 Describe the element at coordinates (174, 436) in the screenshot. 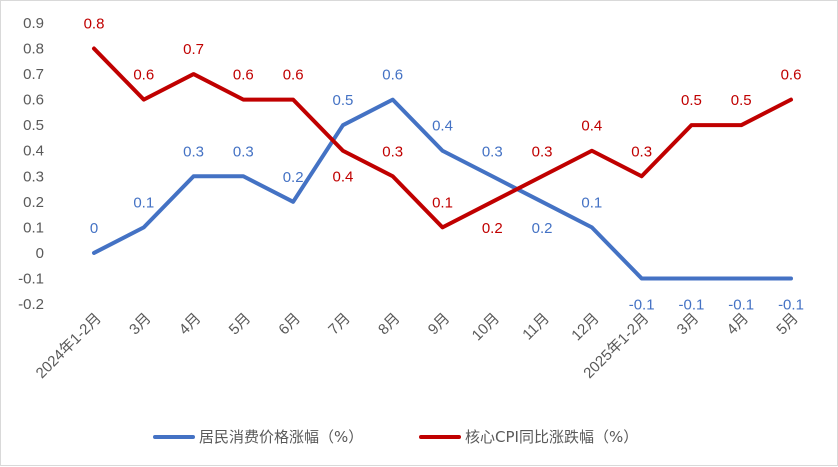

I see `legend-swatch-cpi` at that location.